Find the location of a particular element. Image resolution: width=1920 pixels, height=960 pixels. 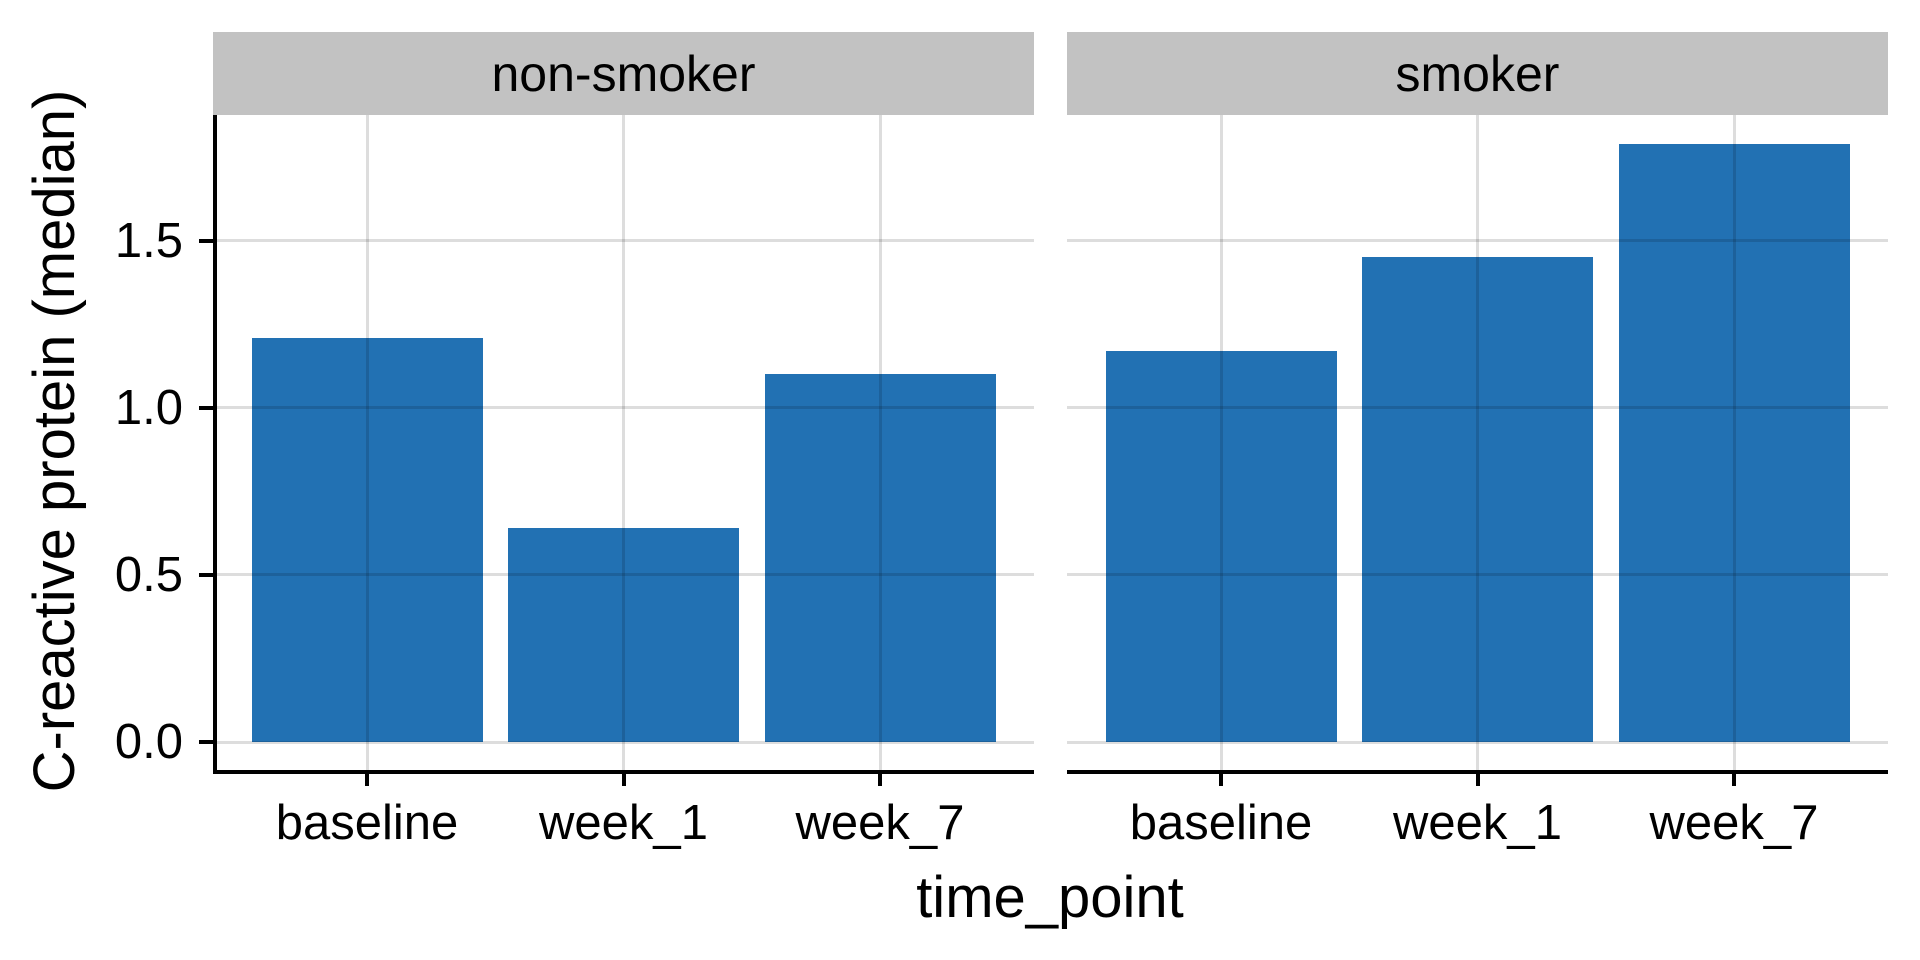

x-axis-title: time_point is located at coordinates (1050, 897).